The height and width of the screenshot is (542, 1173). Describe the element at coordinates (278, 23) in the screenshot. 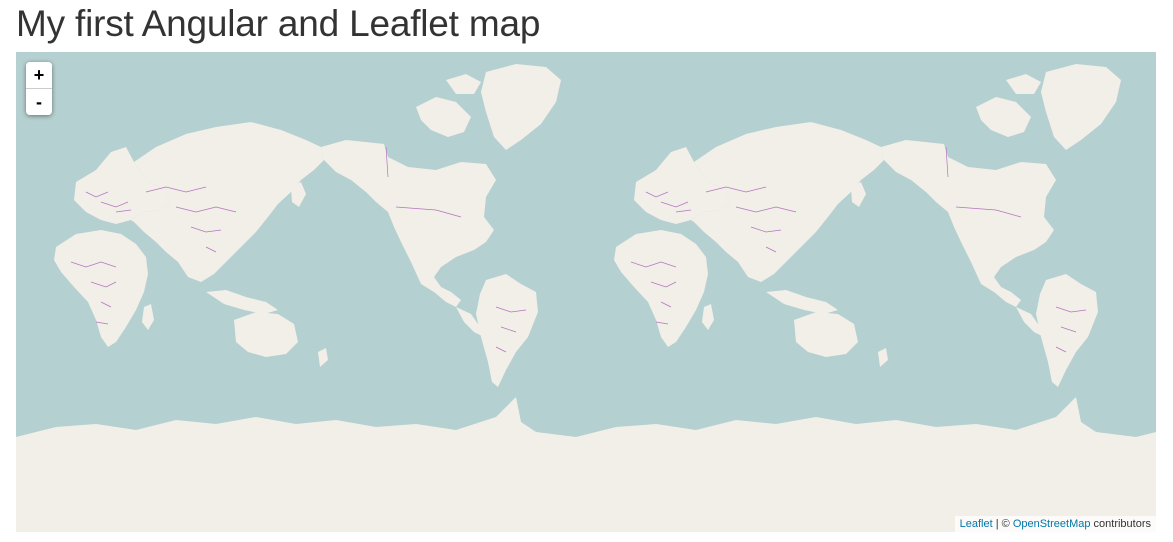

I see `page-title: My first Angular and Leaflet map` at that location.